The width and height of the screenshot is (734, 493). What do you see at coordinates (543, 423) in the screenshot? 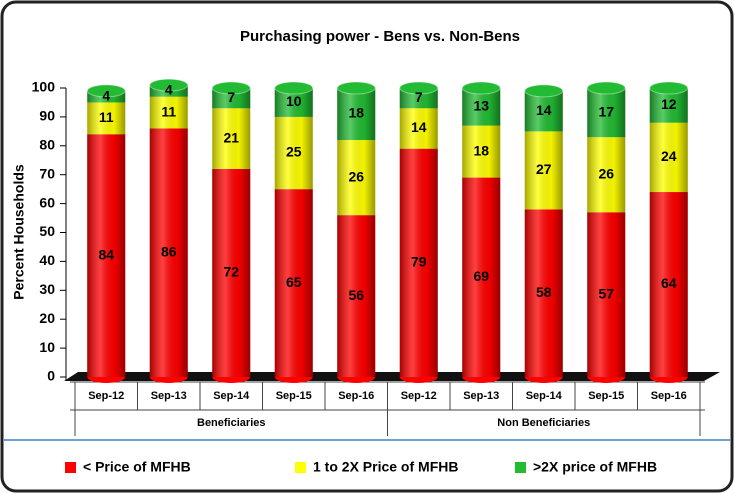
I see `group-label: Non Beneficiaries` at bounding box center [543, 423].